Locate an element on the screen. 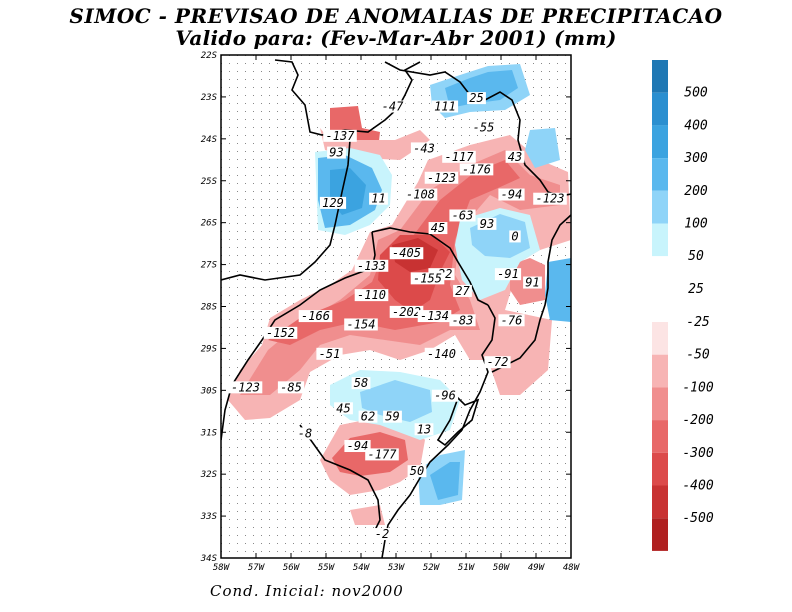 The height and width of the screenshot is (612, 792). value-label: -137 is located at coordinates (340, 136).